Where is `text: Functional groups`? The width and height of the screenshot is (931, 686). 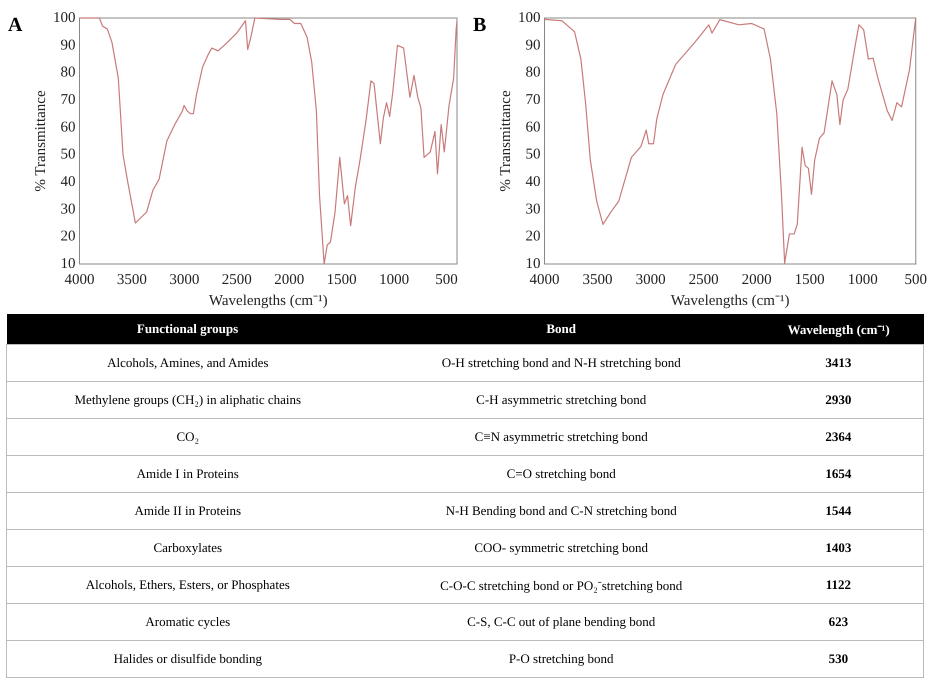
text: Functional groups is located at coordinates (187, 329).